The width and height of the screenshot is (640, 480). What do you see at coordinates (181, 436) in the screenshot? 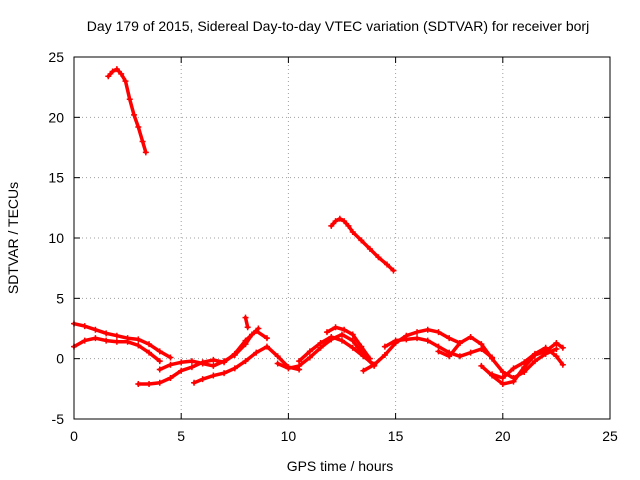
I see `x-tick-label: 5` at bounding box center [181, 436].